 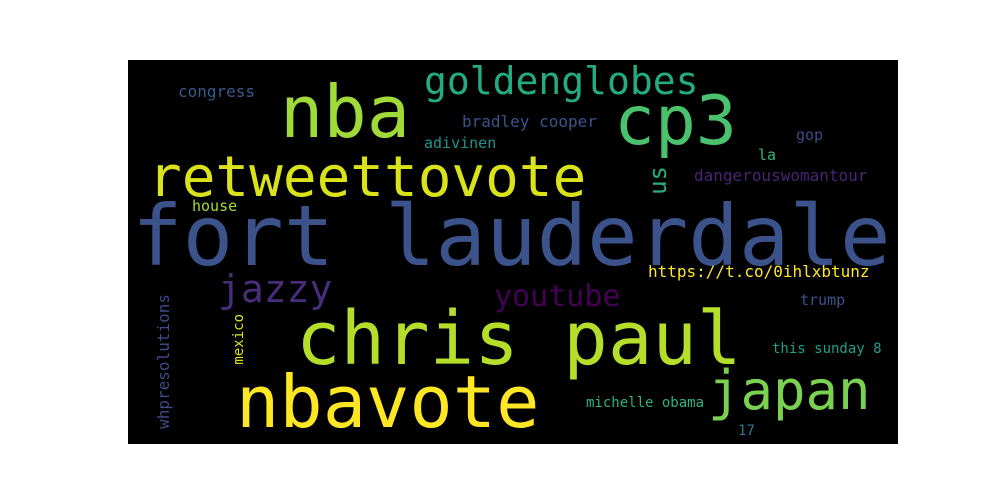 I want to click on word-bradley-cooper: bradley cooper, so click(x=529, y=121).